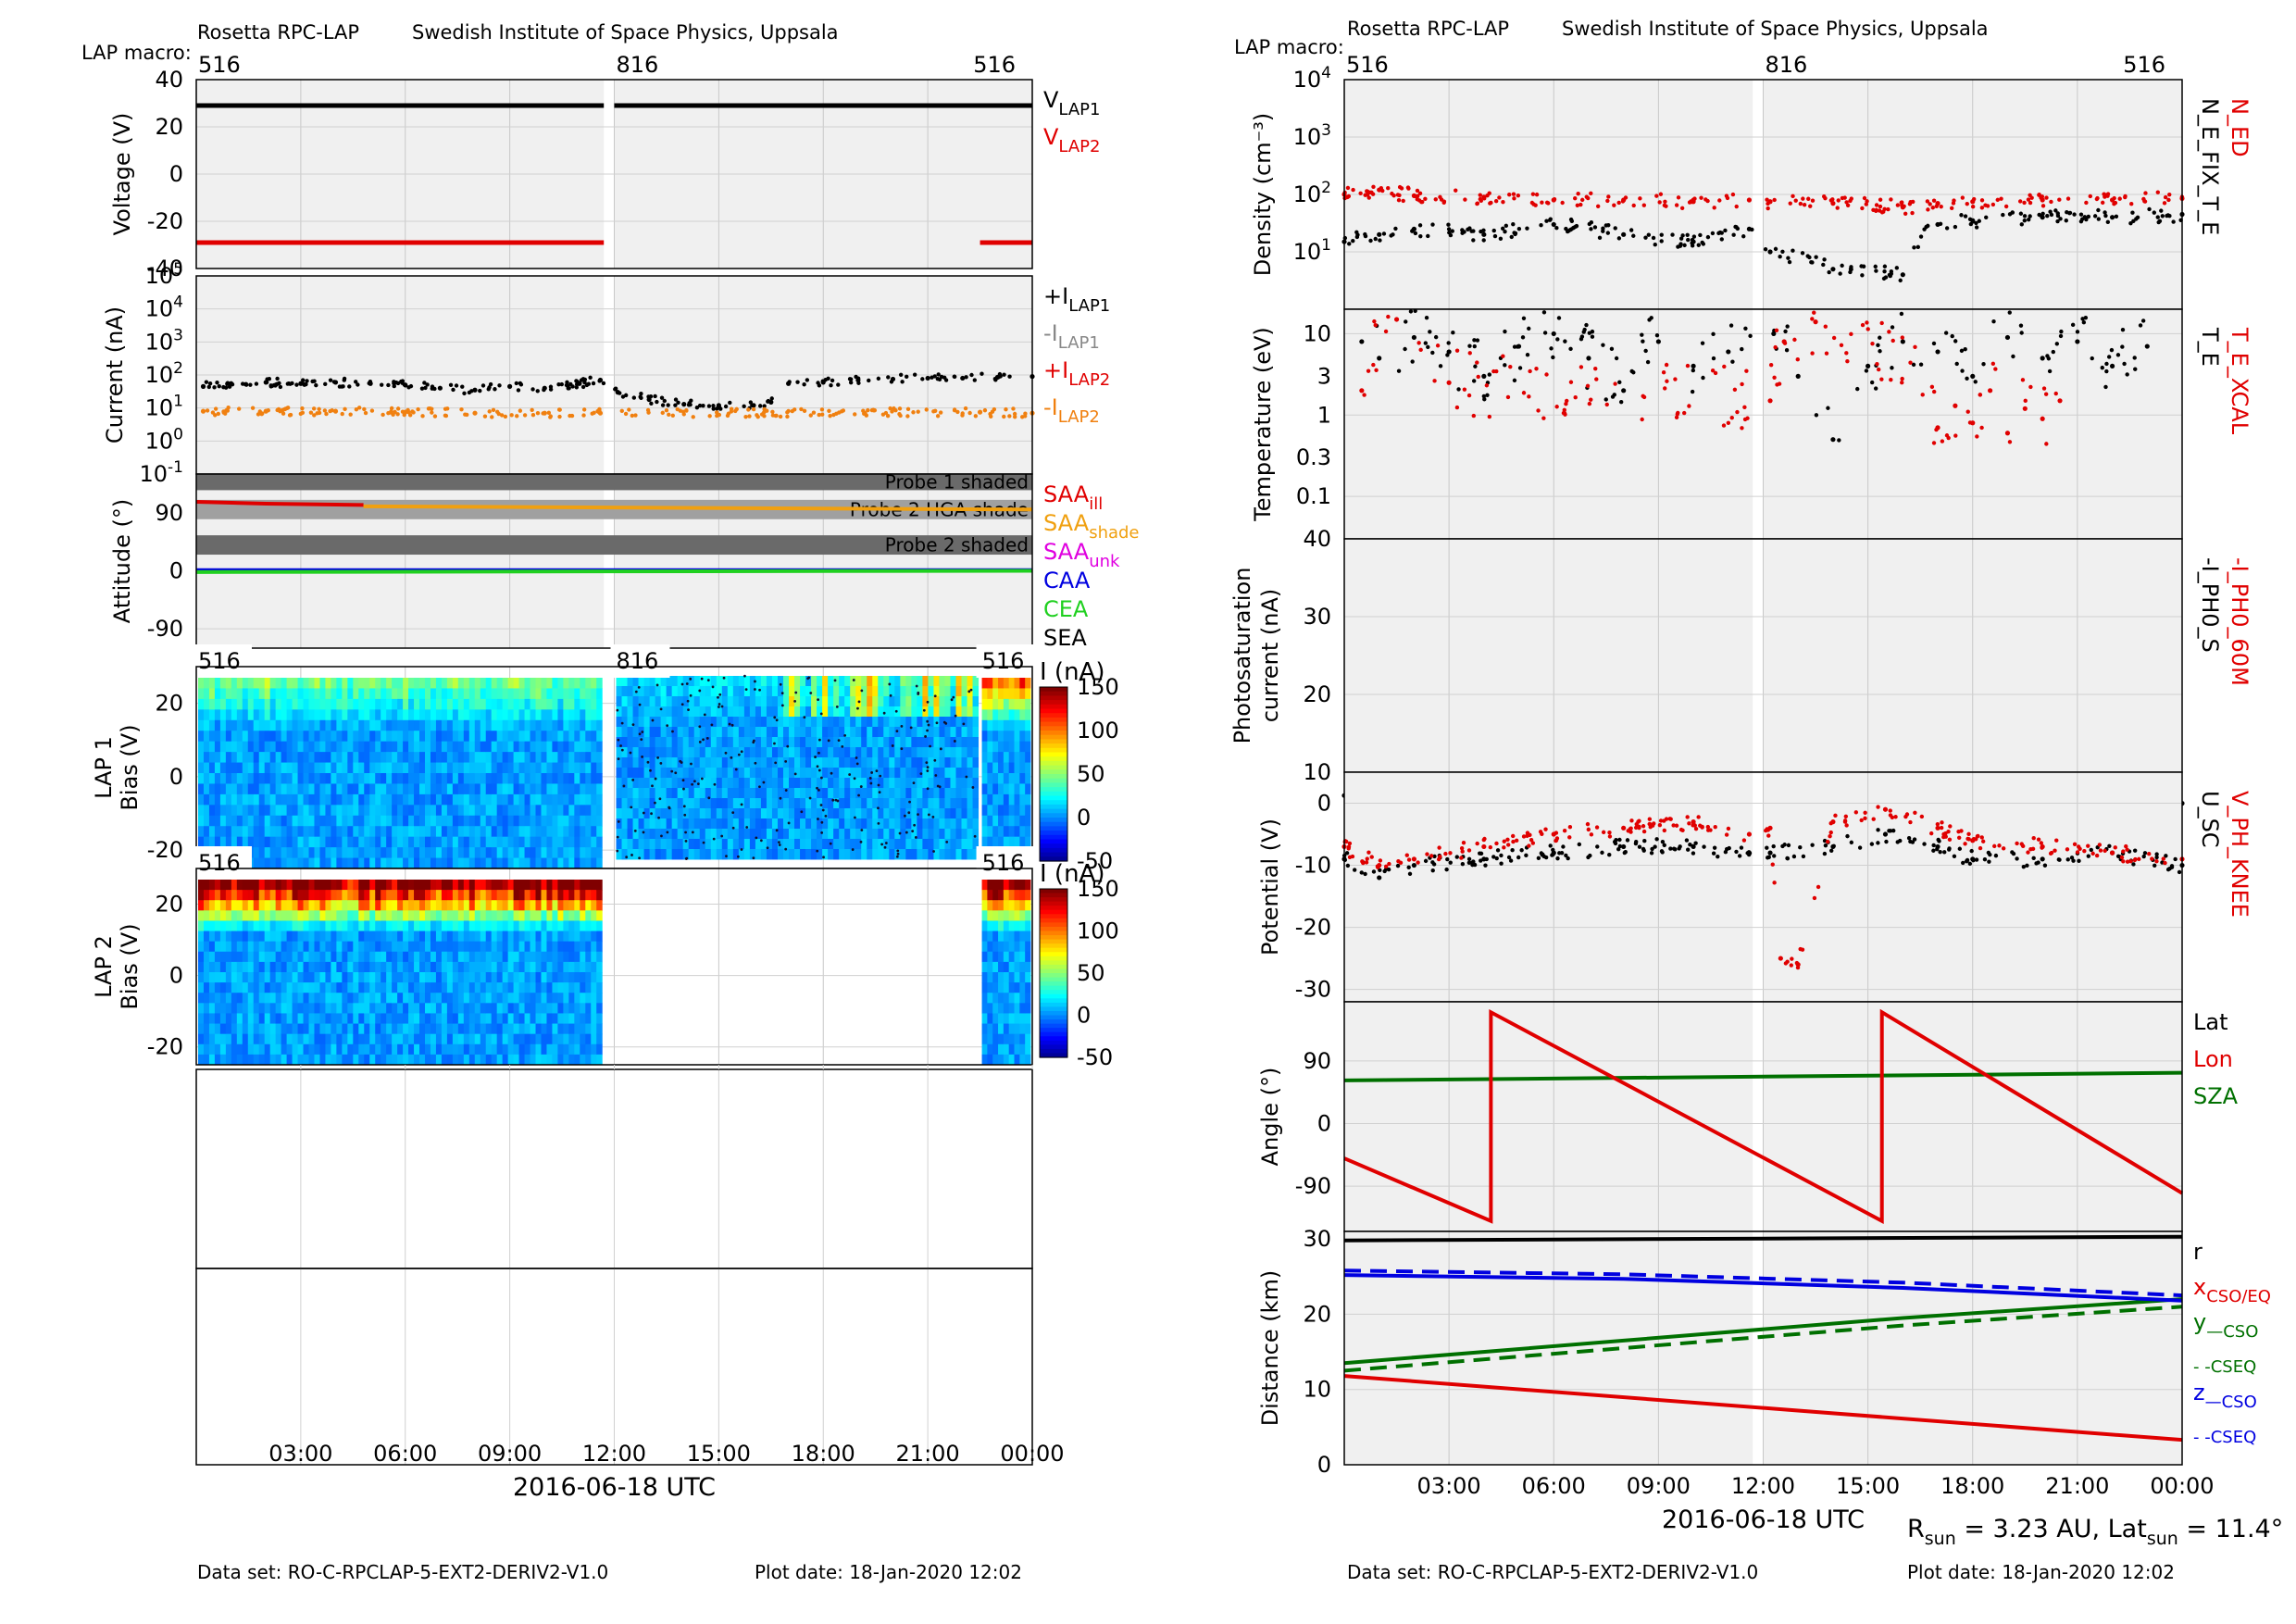 This screenshot has width=2296, height=1624. I want to click on y-axis-label: Voltage (V), so click(122, 174).